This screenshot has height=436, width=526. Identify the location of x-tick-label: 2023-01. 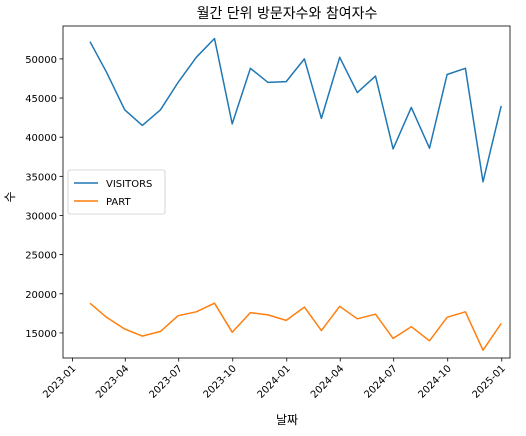
(59, 381).